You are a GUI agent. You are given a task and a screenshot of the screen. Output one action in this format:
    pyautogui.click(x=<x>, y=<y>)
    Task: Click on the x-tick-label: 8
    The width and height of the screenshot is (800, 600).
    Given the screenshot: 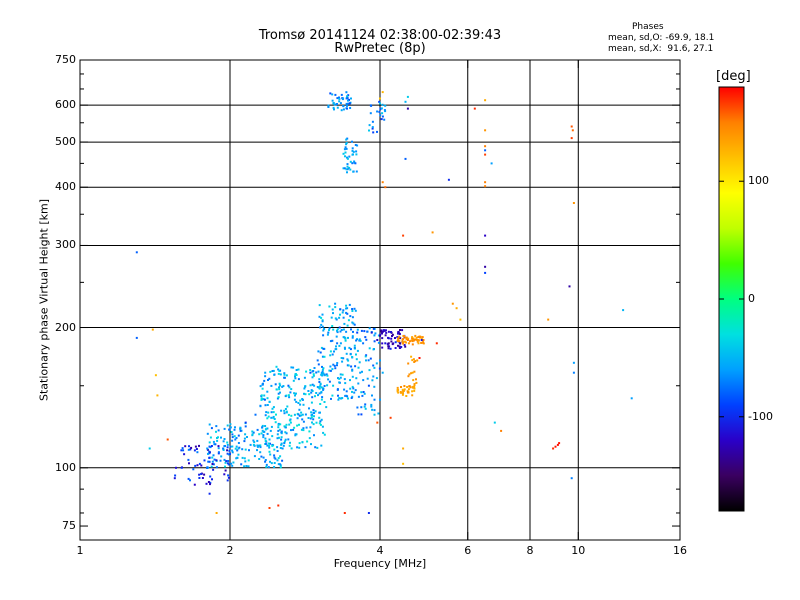 What is the action you would take?
    pyautogui.click(x=530, y=550)
    